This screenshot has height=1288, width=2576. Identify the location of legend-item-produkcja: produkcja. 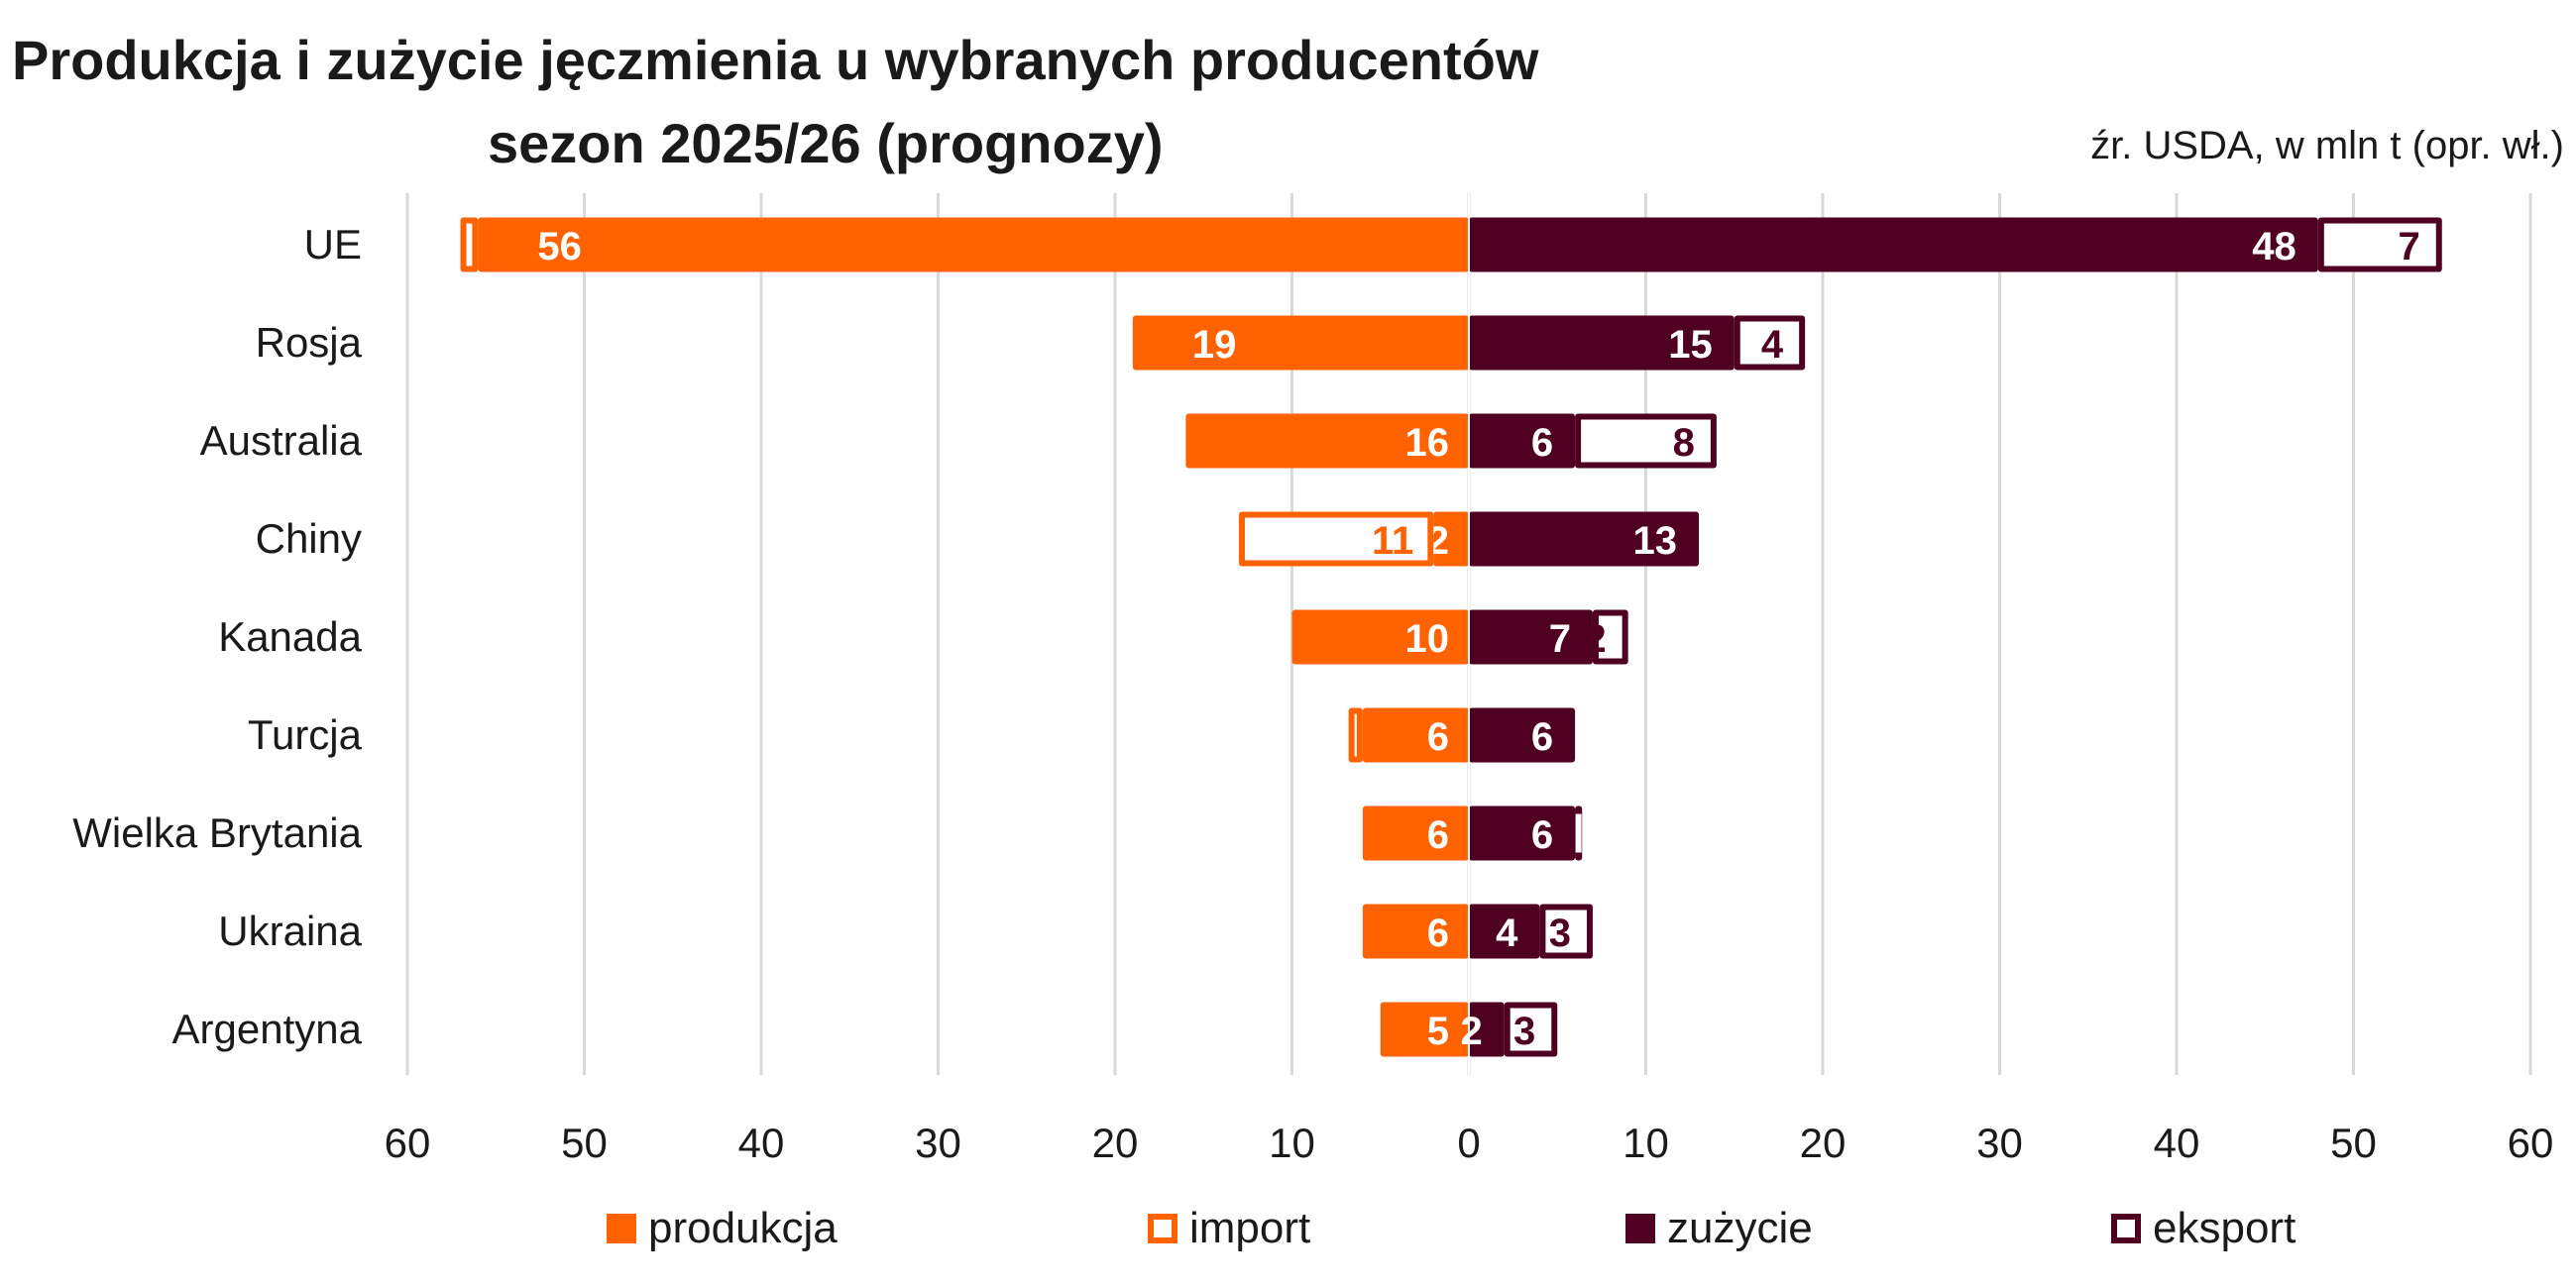
(722, 1229).